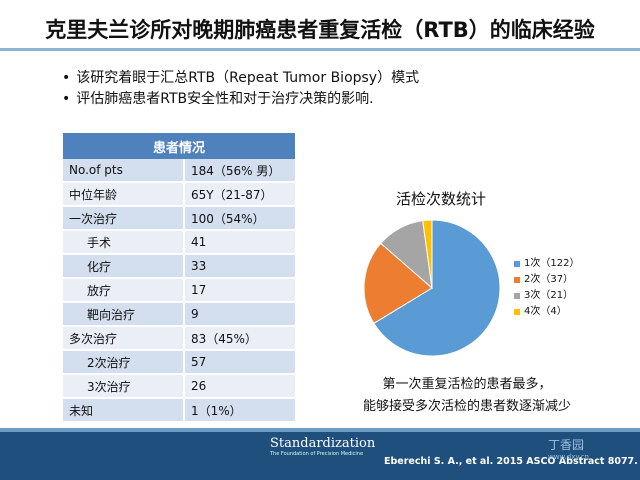  Describe the element at coordinates (123, 290) in the screenshot. I see `row-label: 放疗` at that location.